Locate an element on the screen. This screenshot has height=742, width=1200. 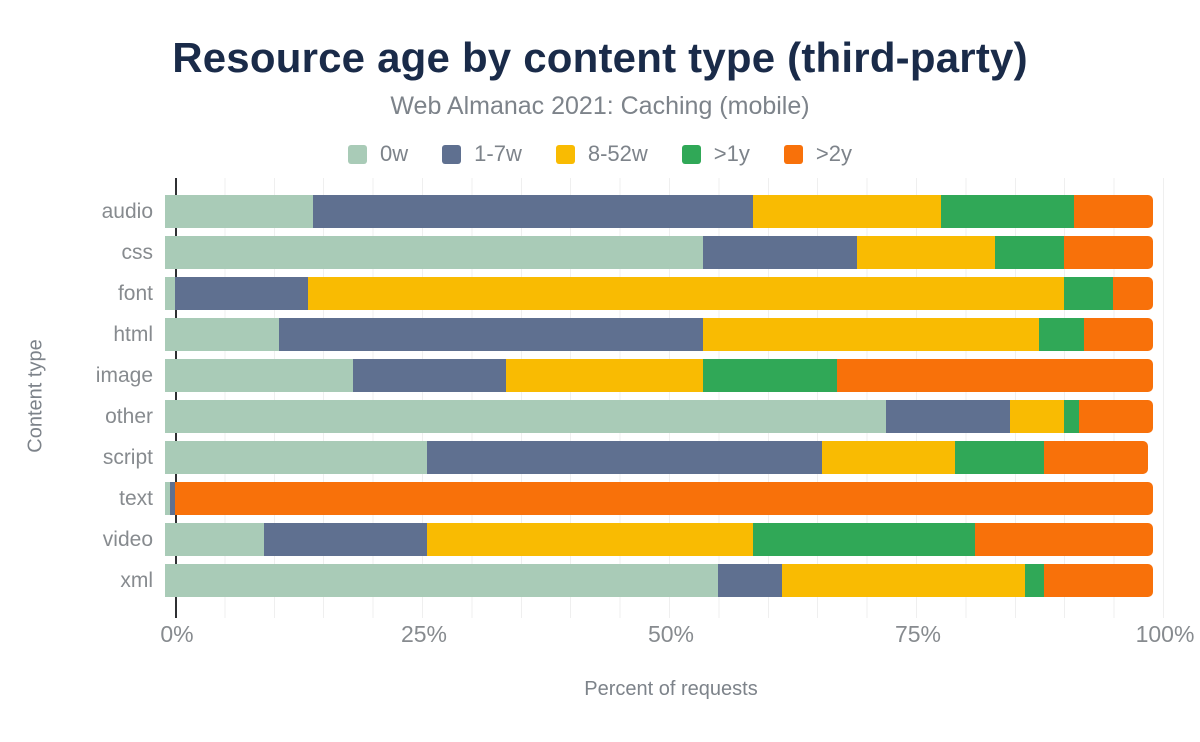
legend-label: >2y is located at coordinates (833, 153).